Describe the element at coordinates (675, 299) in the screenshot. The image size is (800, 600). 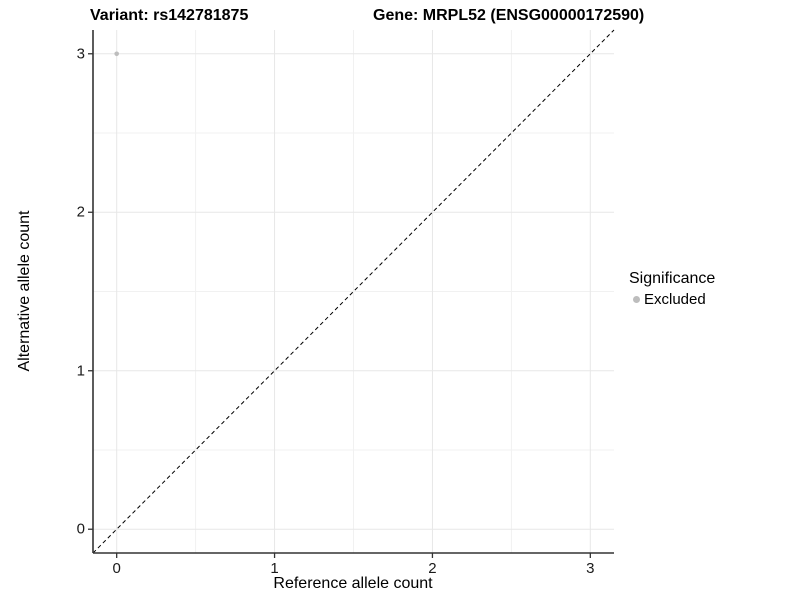
I see `legend-item-label: Excluded` at that location.